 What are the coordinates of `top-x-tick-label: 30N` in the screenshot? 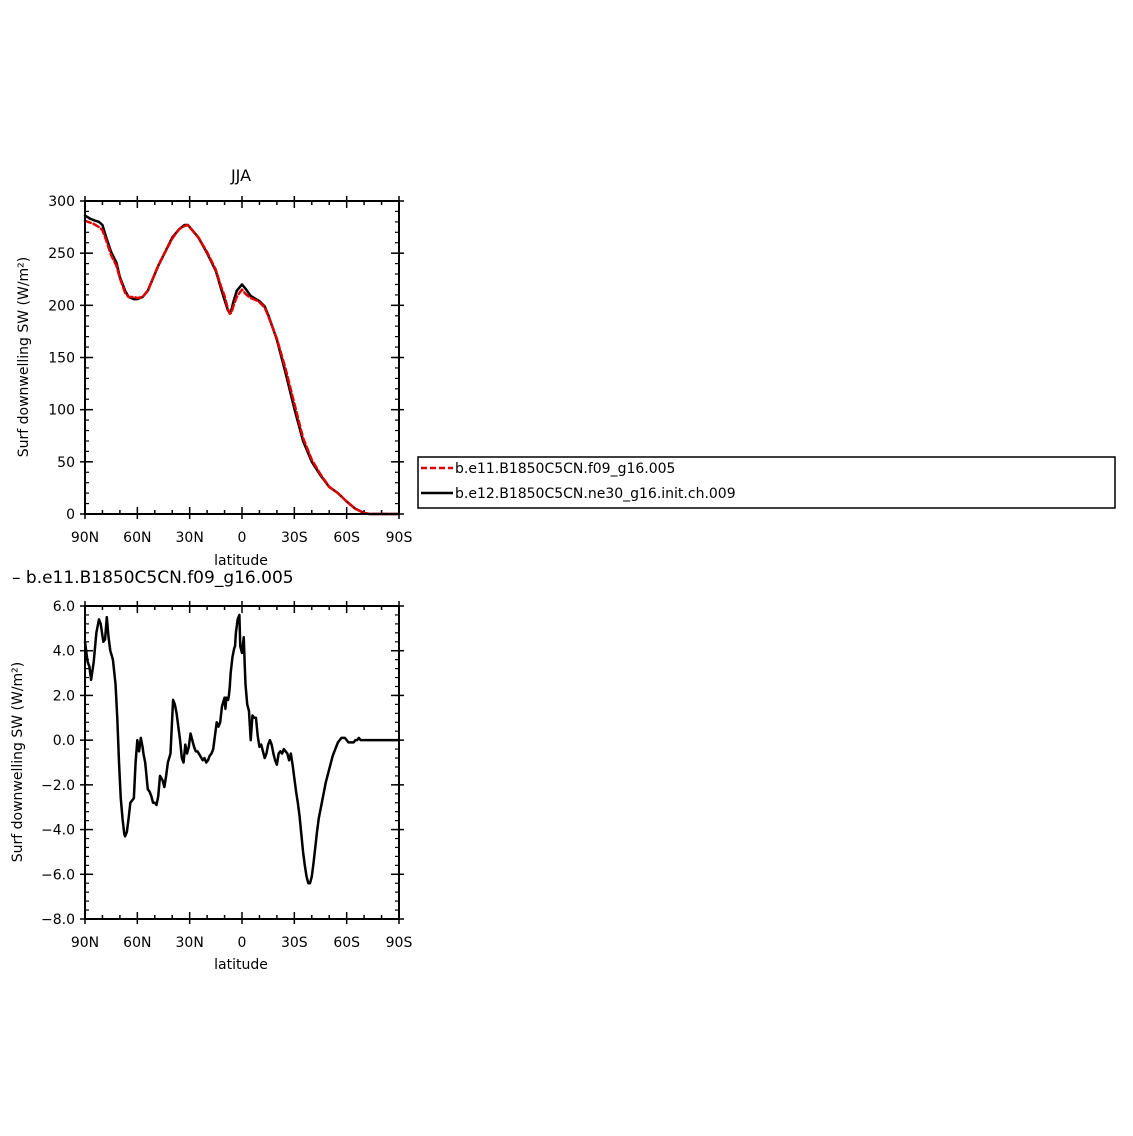 It's located at (190, 538).